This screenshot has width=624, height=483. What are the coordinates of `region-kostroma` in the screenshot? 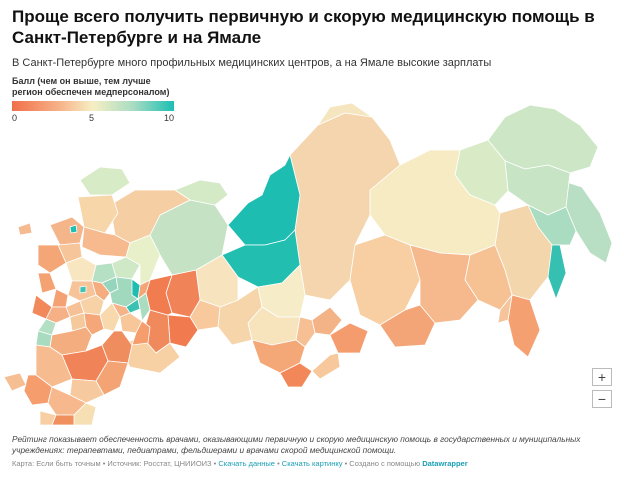 It's located at (126, 268).